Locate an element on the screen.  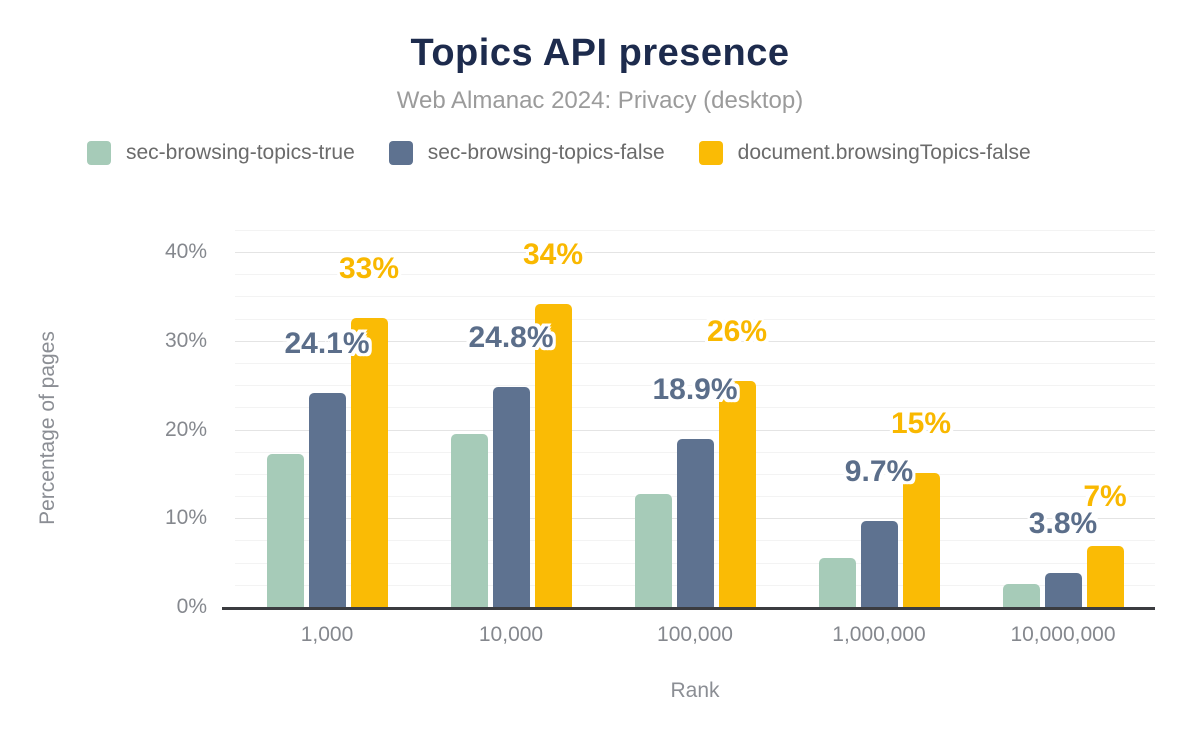
bar-sec-browsing-topics-true-1,000,000 is located at coordinates (837, 582).